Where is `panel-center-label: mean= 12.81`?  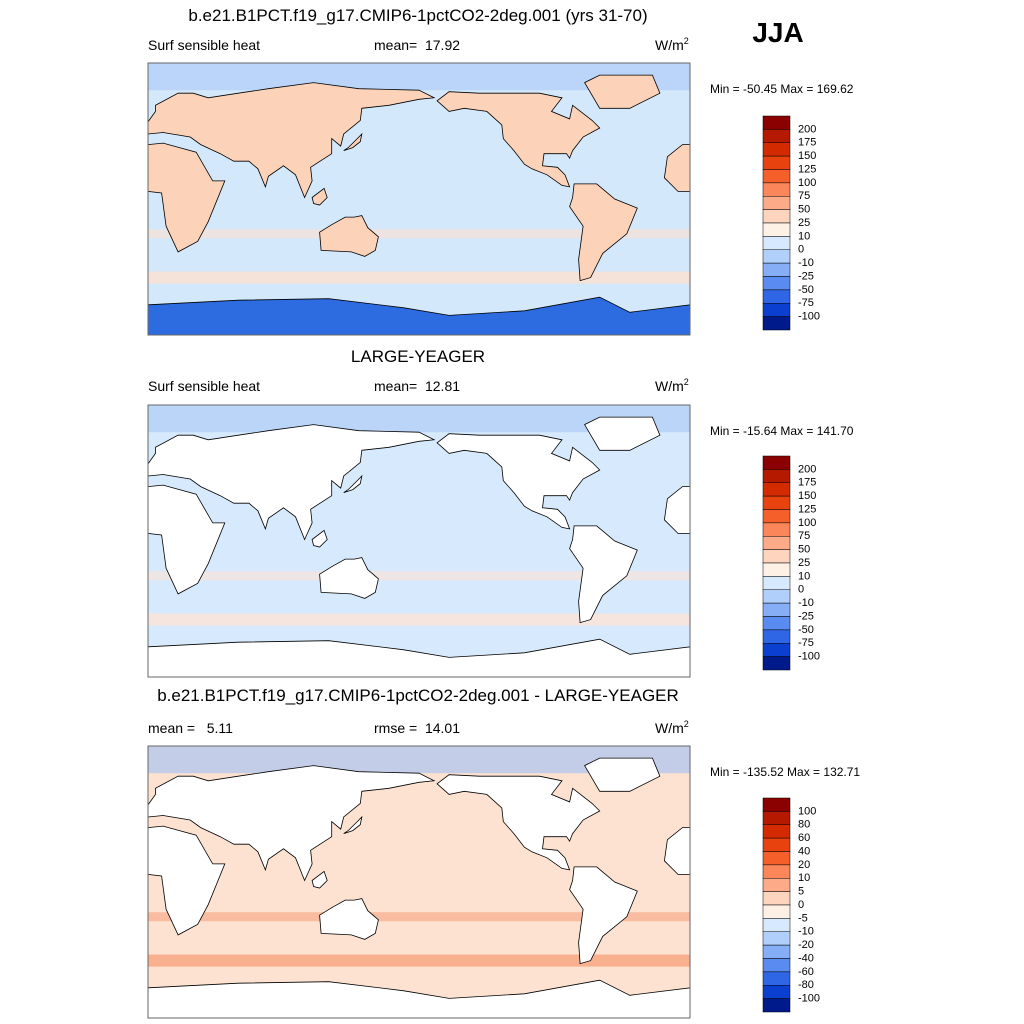
panel-center-label: mean= 12.81 is located at coordinates (417, 386).